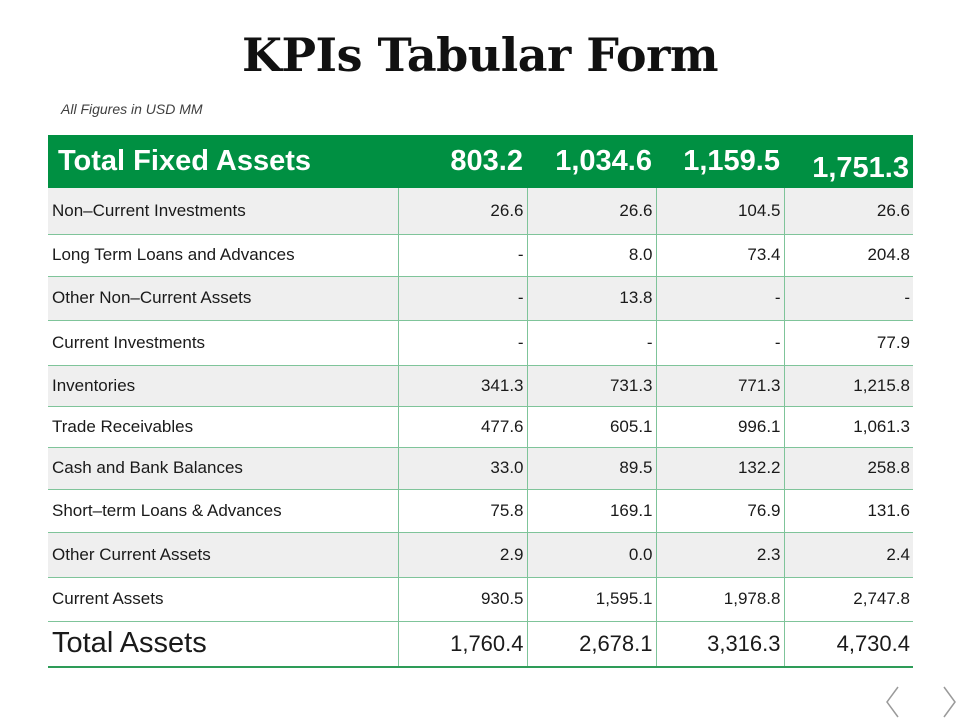 The image size is (960, 725). What do you see at coordinates (591, 161) in the screenshot?
I see `header-value: 1,034.6` at bounding box center [591, 161].